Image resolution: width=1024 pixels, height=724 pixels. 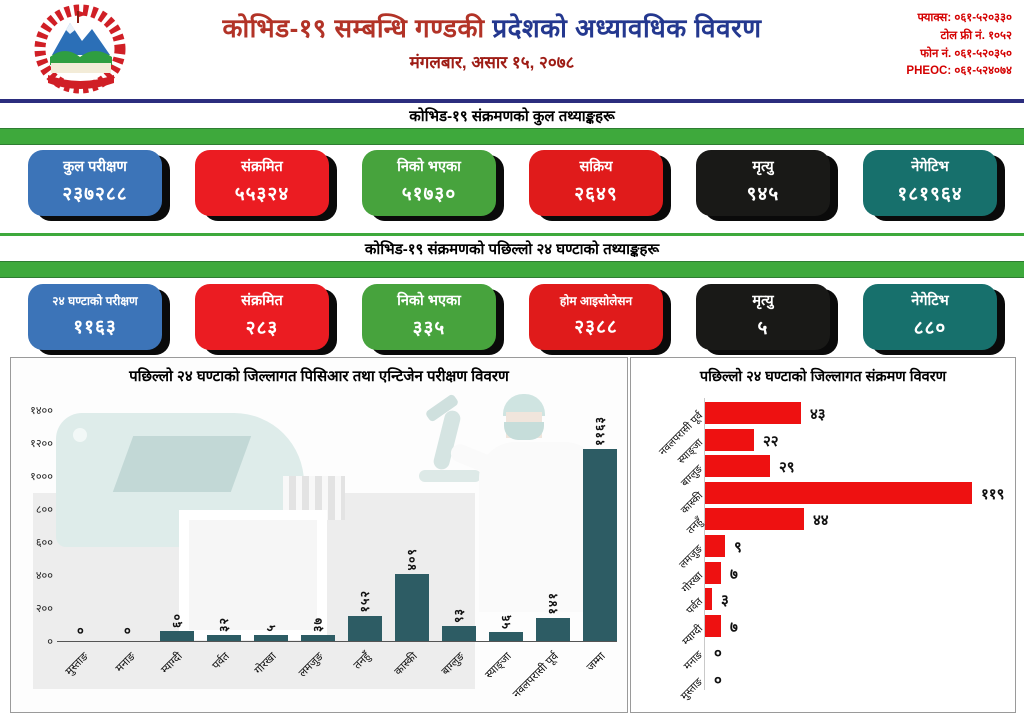 What do you see at coordinates (450, 476) in the screenshot?
I see `microscope-base-illustration` at bounding box center [450, 476].